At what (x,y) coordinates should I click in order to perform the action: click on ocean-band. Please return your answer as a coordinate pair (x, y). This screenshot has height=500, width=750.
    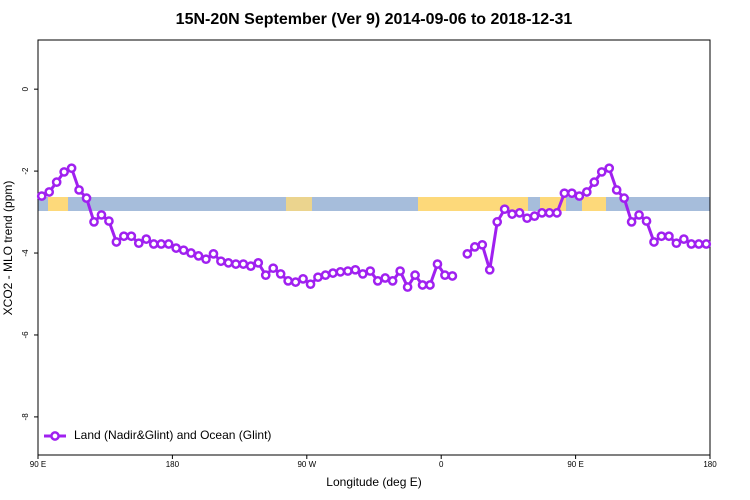
    Looking at the image, I should click on (374, 204).